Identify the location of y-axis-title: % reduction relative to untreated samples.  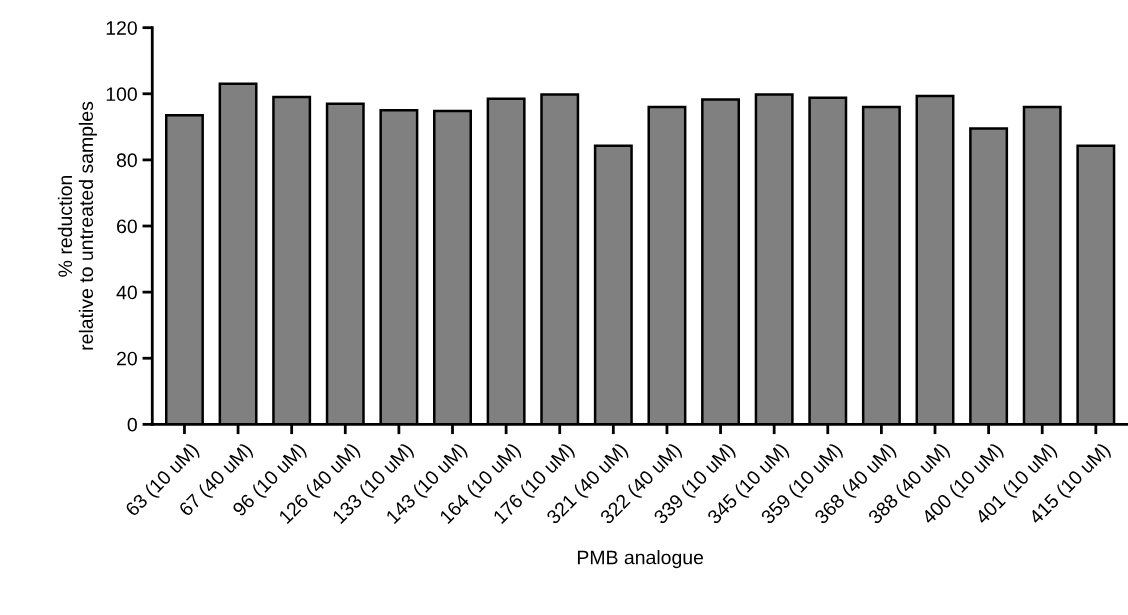
(77, 225).